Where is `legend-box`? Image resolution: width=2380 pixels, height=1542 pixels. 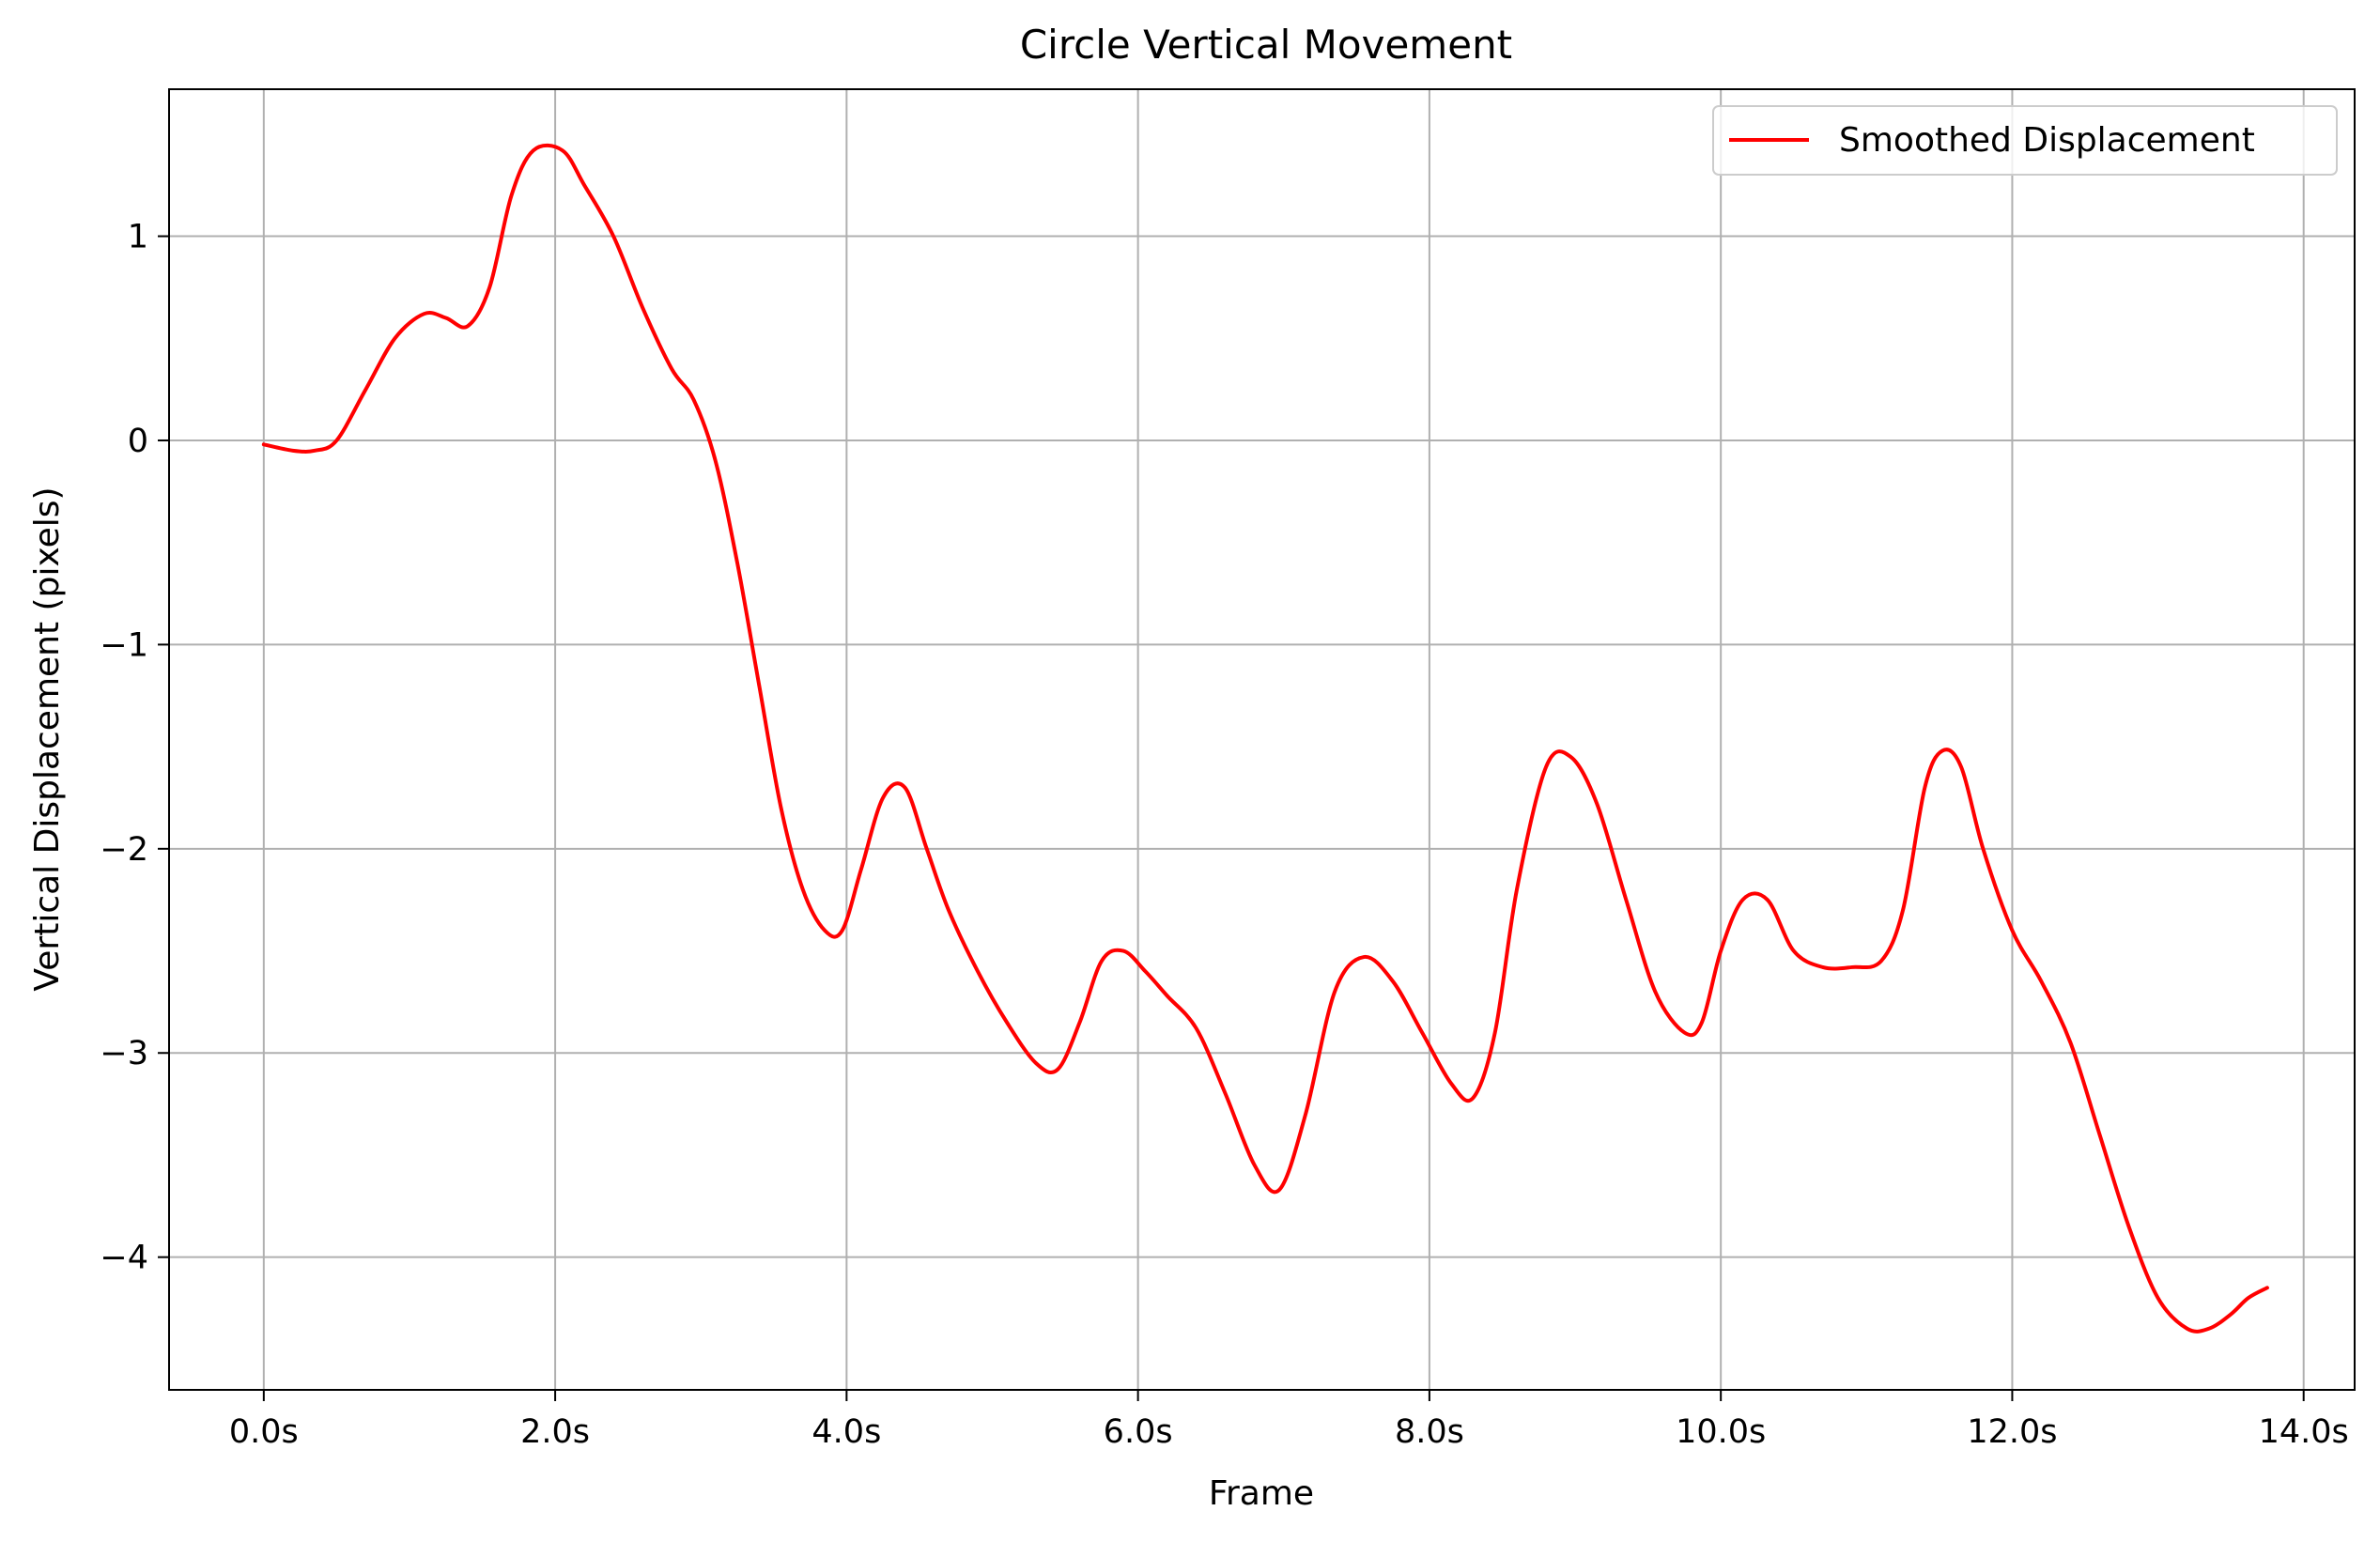
legend-box is located at coordinates (2025, 140).